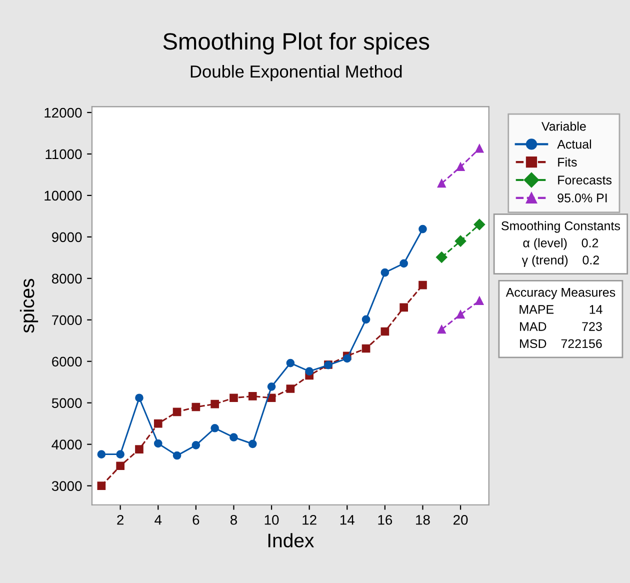  Describe the element at coordinates (67, 320) in the screenshot. I see `y-tick-label: 7000` at that location.